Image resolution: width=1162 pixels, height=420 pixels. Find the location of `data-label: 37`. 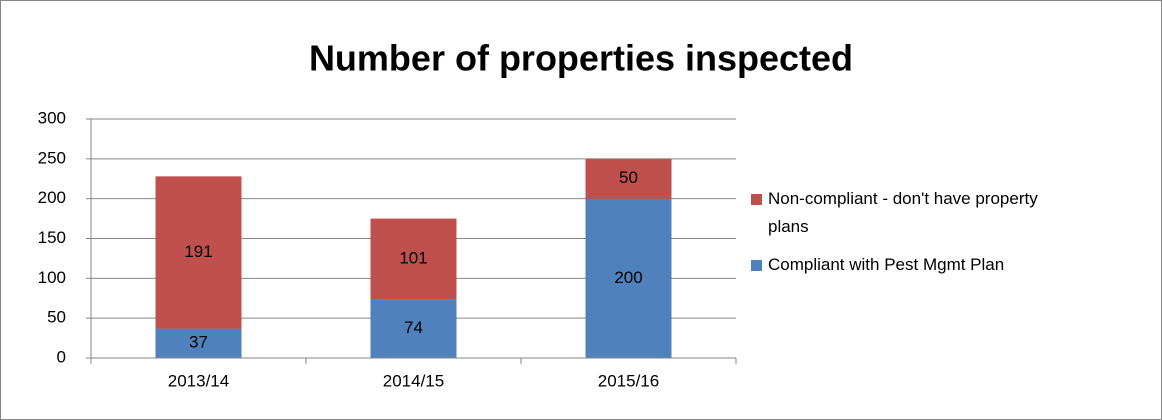

data-label: 37 is located at coordinates (198, 342).